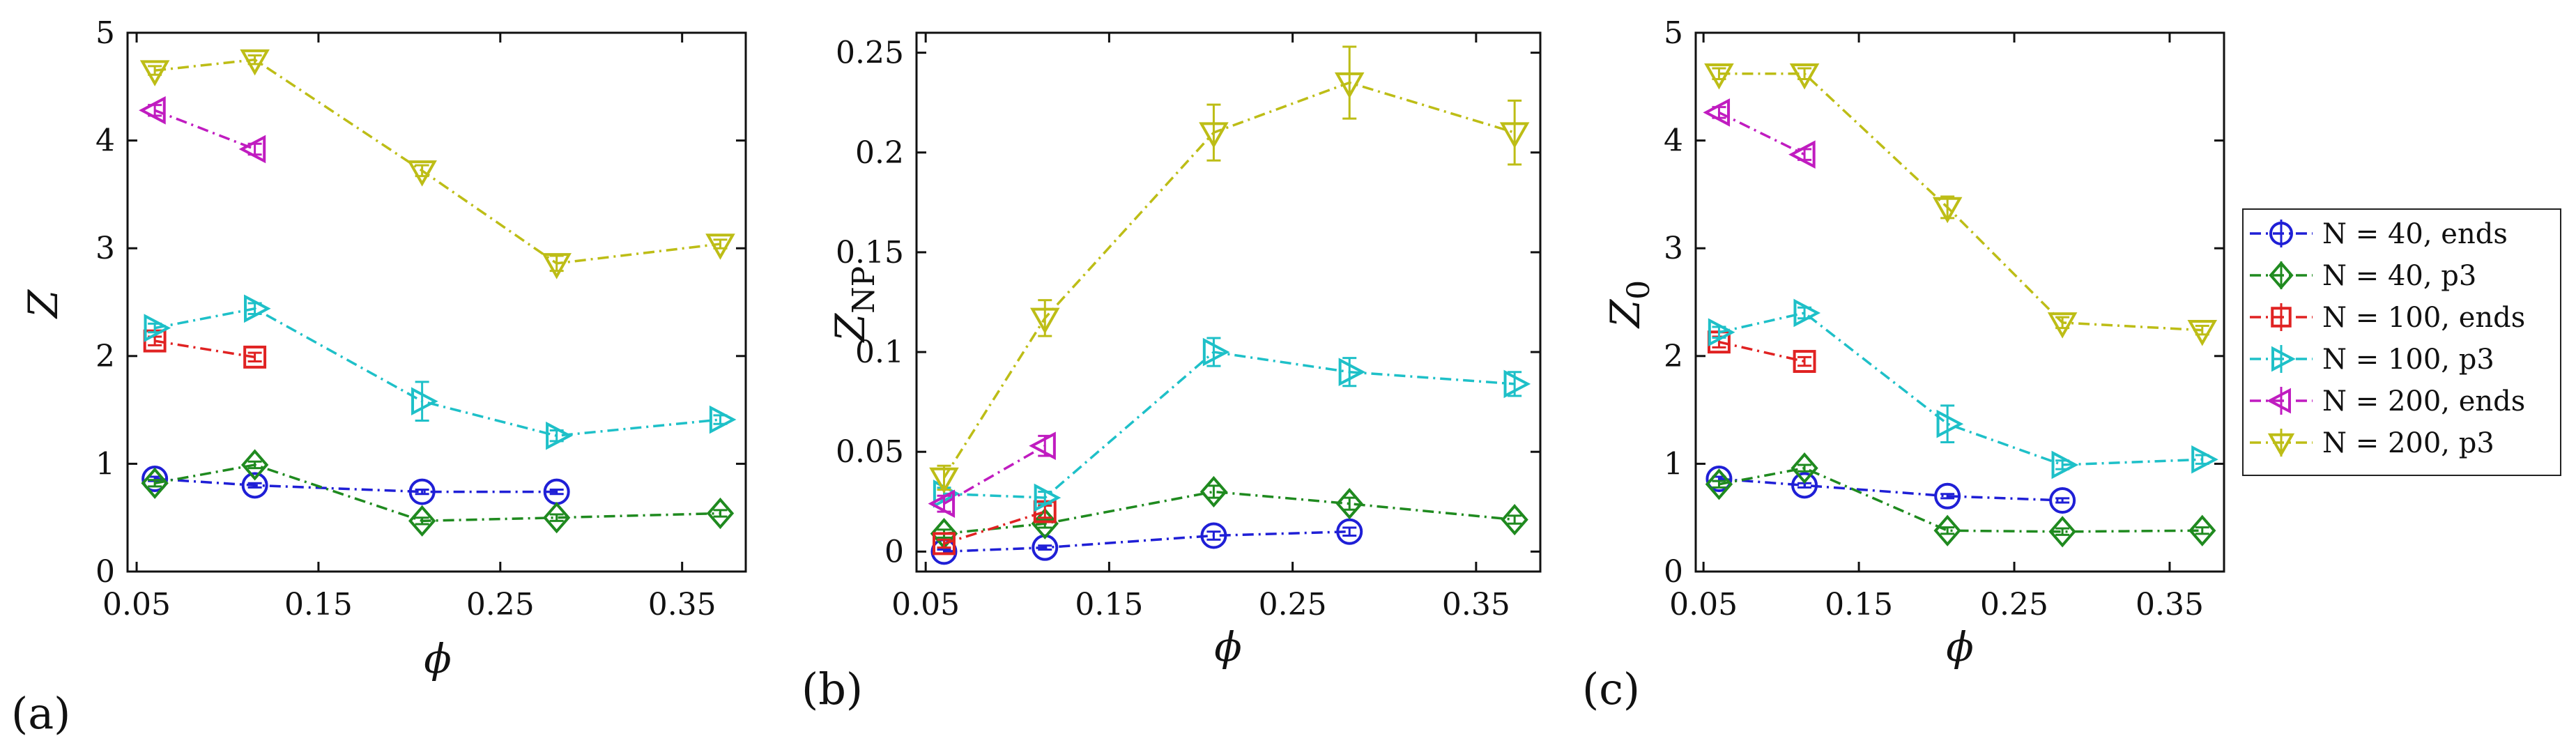 The image size is (2576, 743). I want to click on y-tick-label: 5, so click(1674, 33).